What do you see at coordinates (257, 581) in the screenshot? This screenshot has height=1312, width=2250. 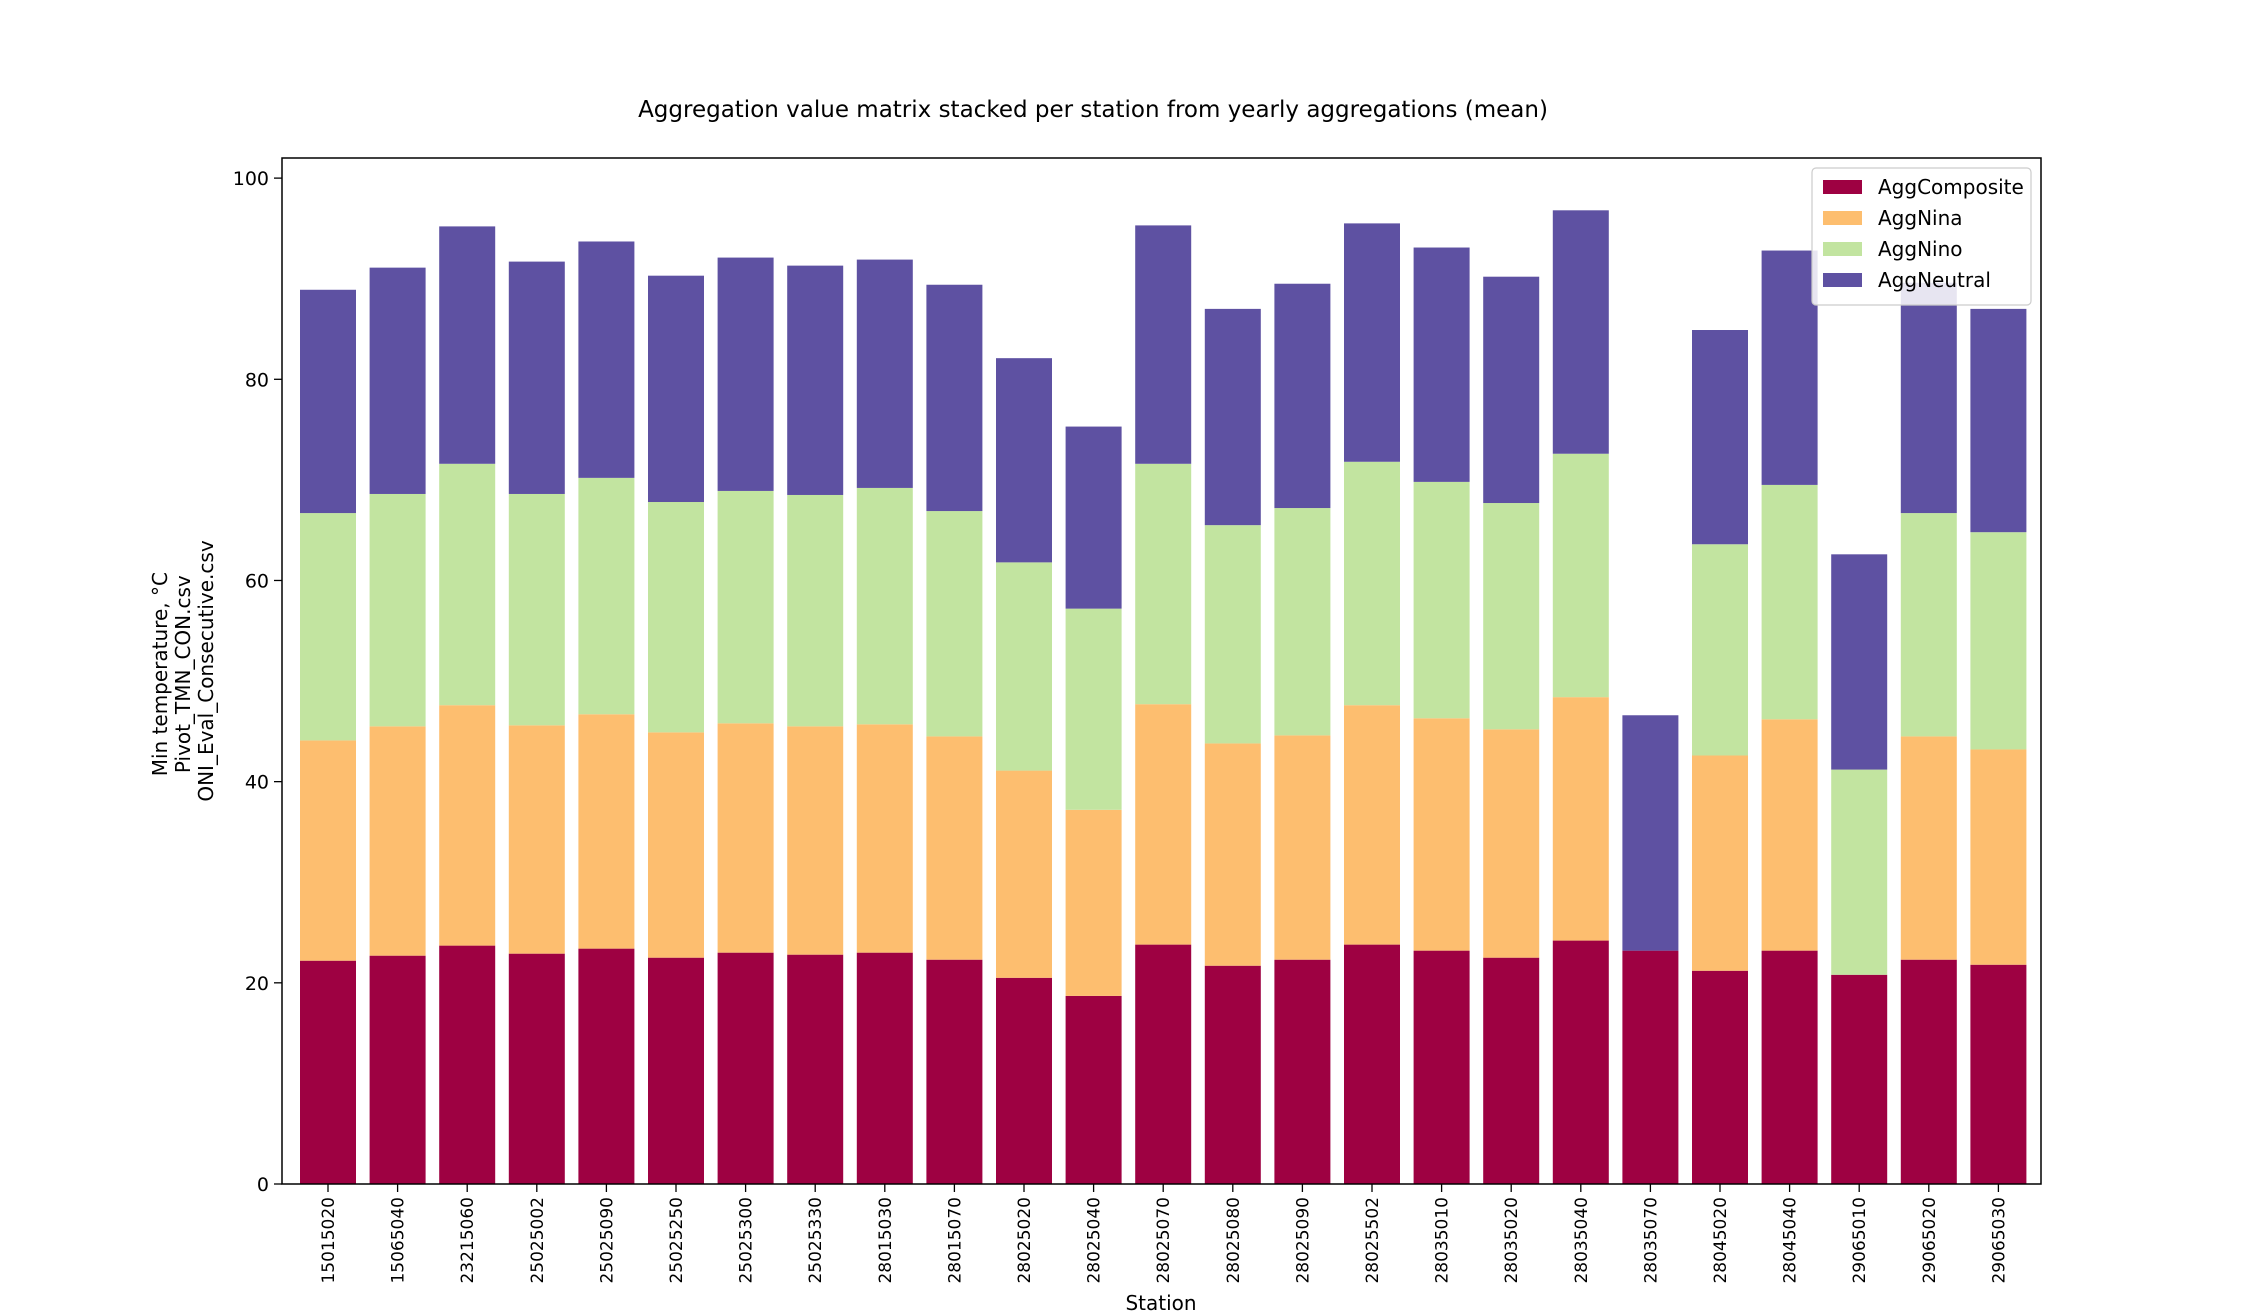 I see `y-tick-label-60: 60` at bounding box center [257, 581].